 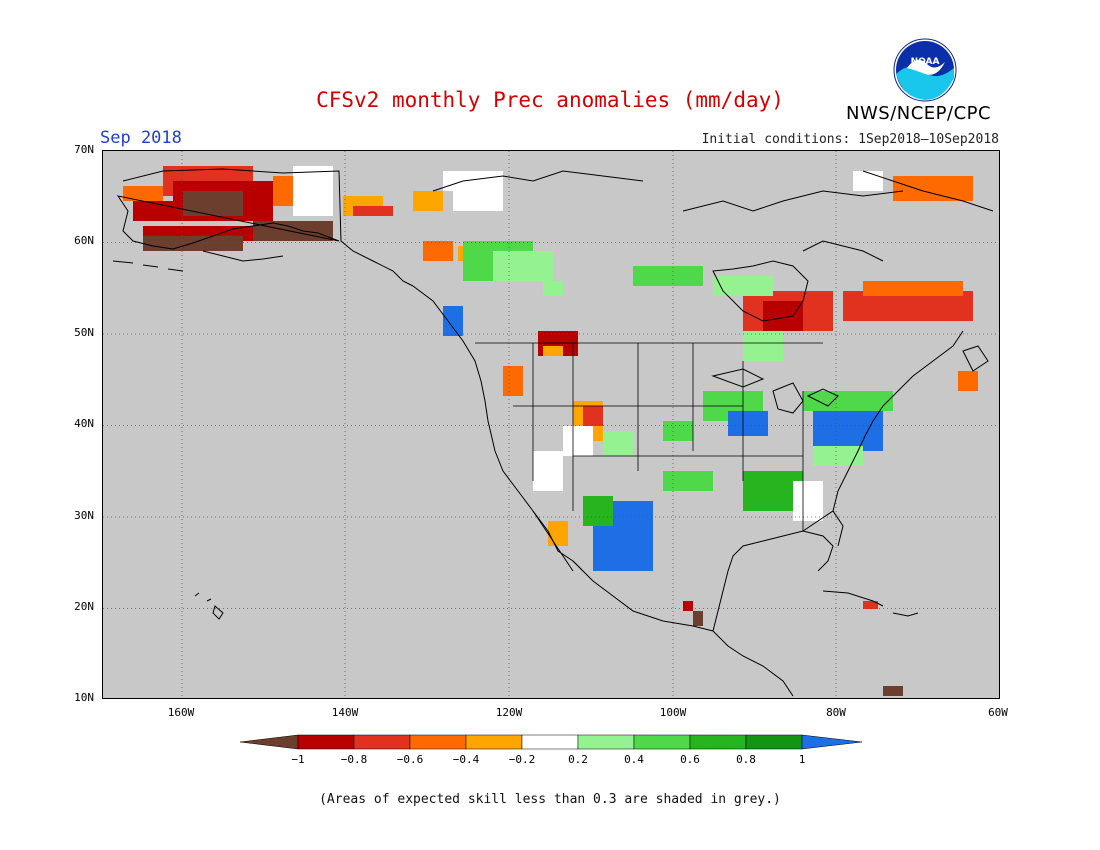 What do you see at coordinates (354, 759) in the screenshot?
I see `colorbar-tick-label: −0.8` at bounding box center [354, 759].